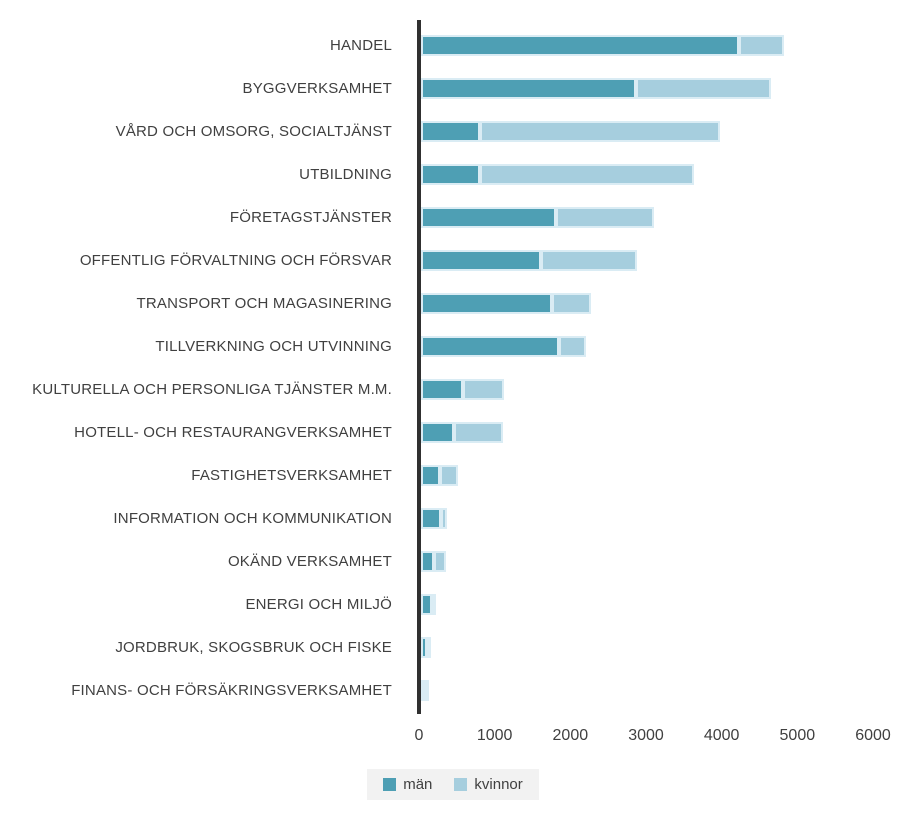 The width and height of the screenshot is (906, 816). Describe the element at coordinates (418, 784) in the screenshot. I see `legend-label-men: män` at that location.